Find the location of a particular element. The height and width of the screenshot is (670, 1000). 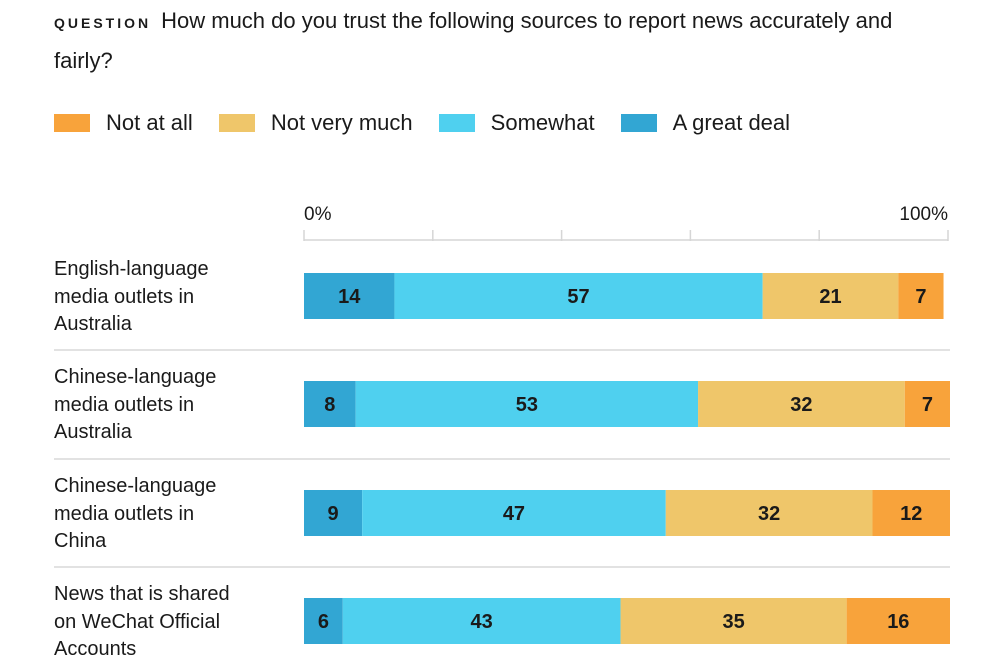

data-label: 53 is located at coordinates (527, 405).